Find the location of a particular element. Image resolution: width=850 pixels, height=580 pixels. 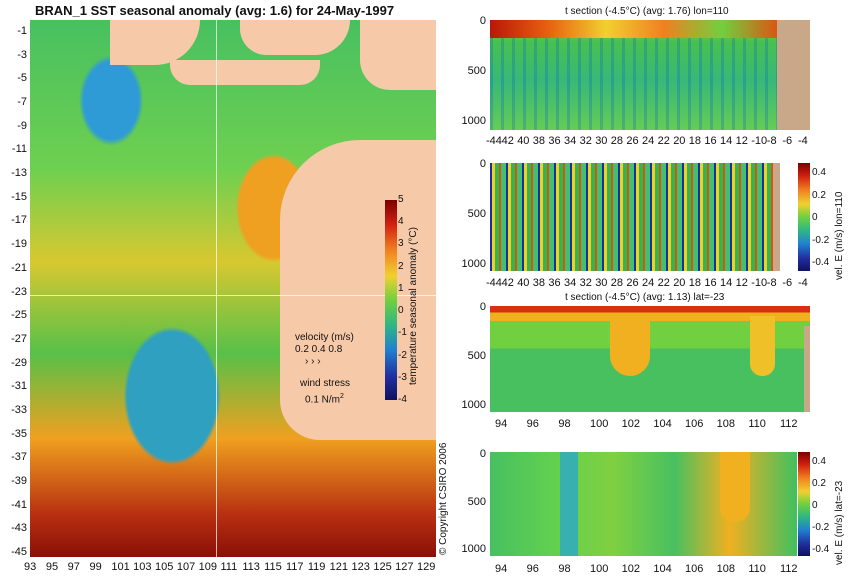

velocity-values: 0.2 0.4 0.8 is located at coordinates (319, 349).